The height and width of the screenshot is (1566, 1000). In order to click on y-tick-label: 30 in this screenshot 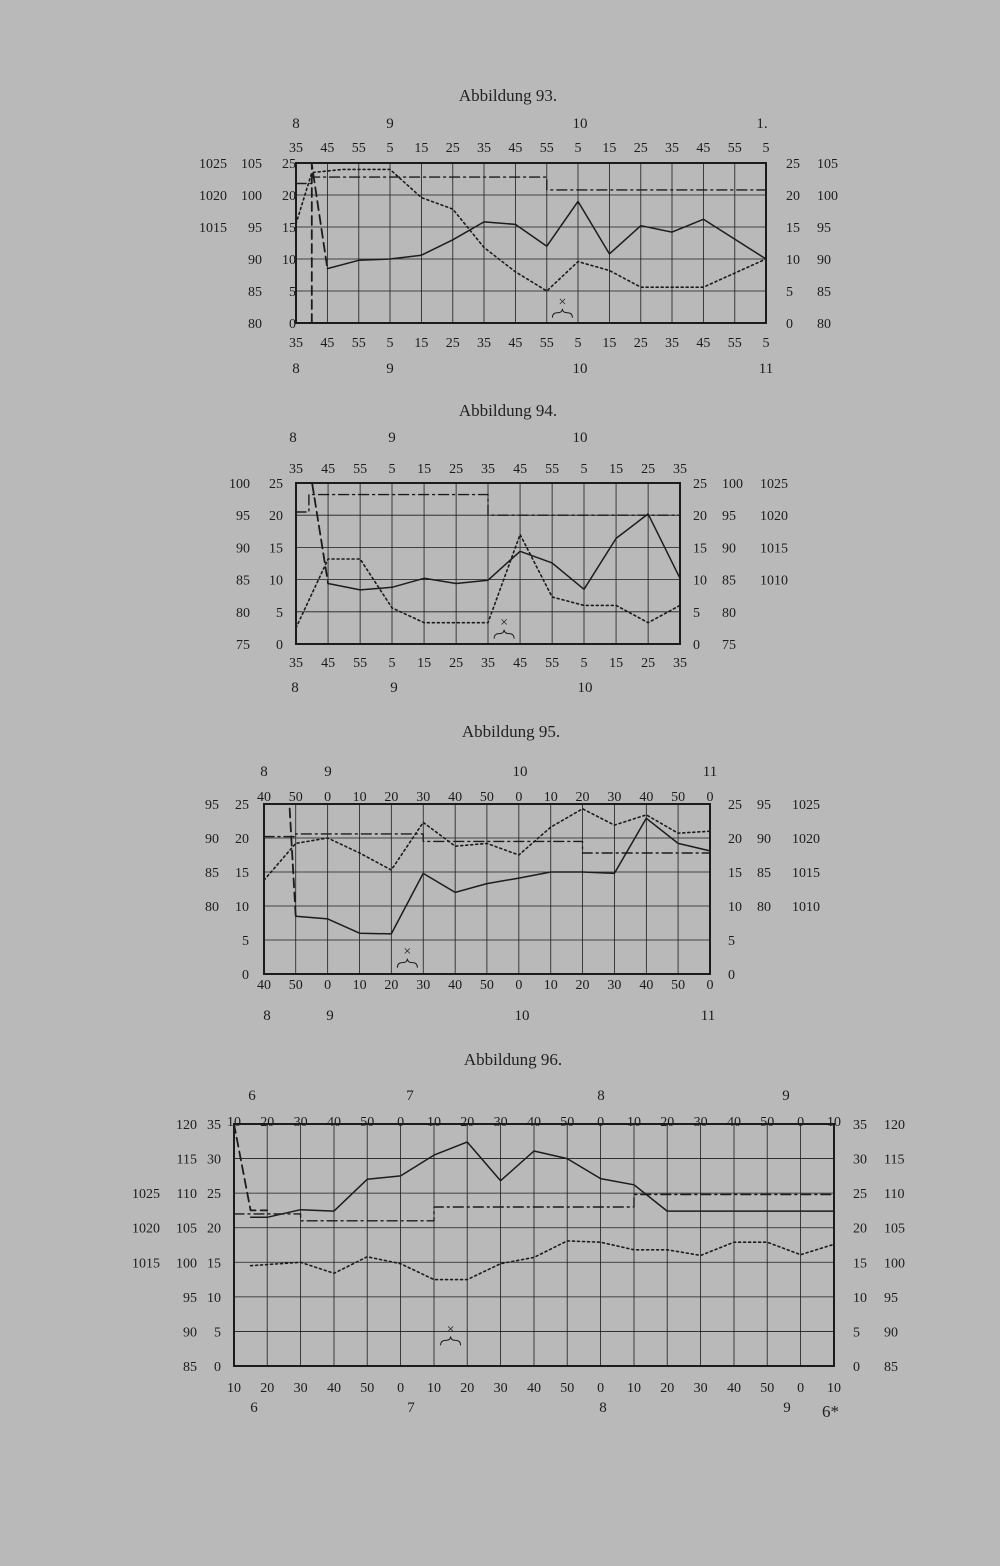, I will do `click(860, 1160)`.